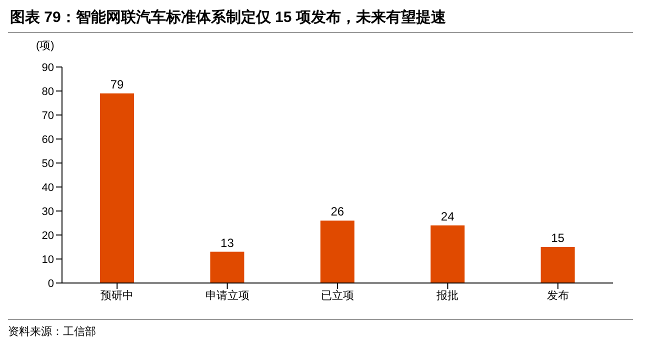  What do you see at coordinates (48, 236) in the screenshot?
I see `y-tick-label: 20` at bounding box center [48, 236].